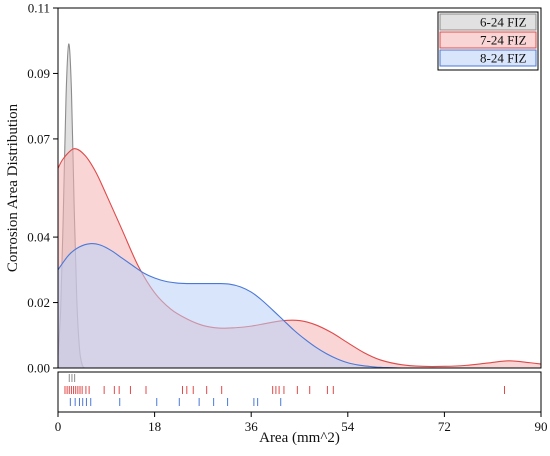  What do you see at coordinates (503, 58) in the screenshot?
I see `legend-label-2: 8-24 FIZ` at bounding box center [503, 58].